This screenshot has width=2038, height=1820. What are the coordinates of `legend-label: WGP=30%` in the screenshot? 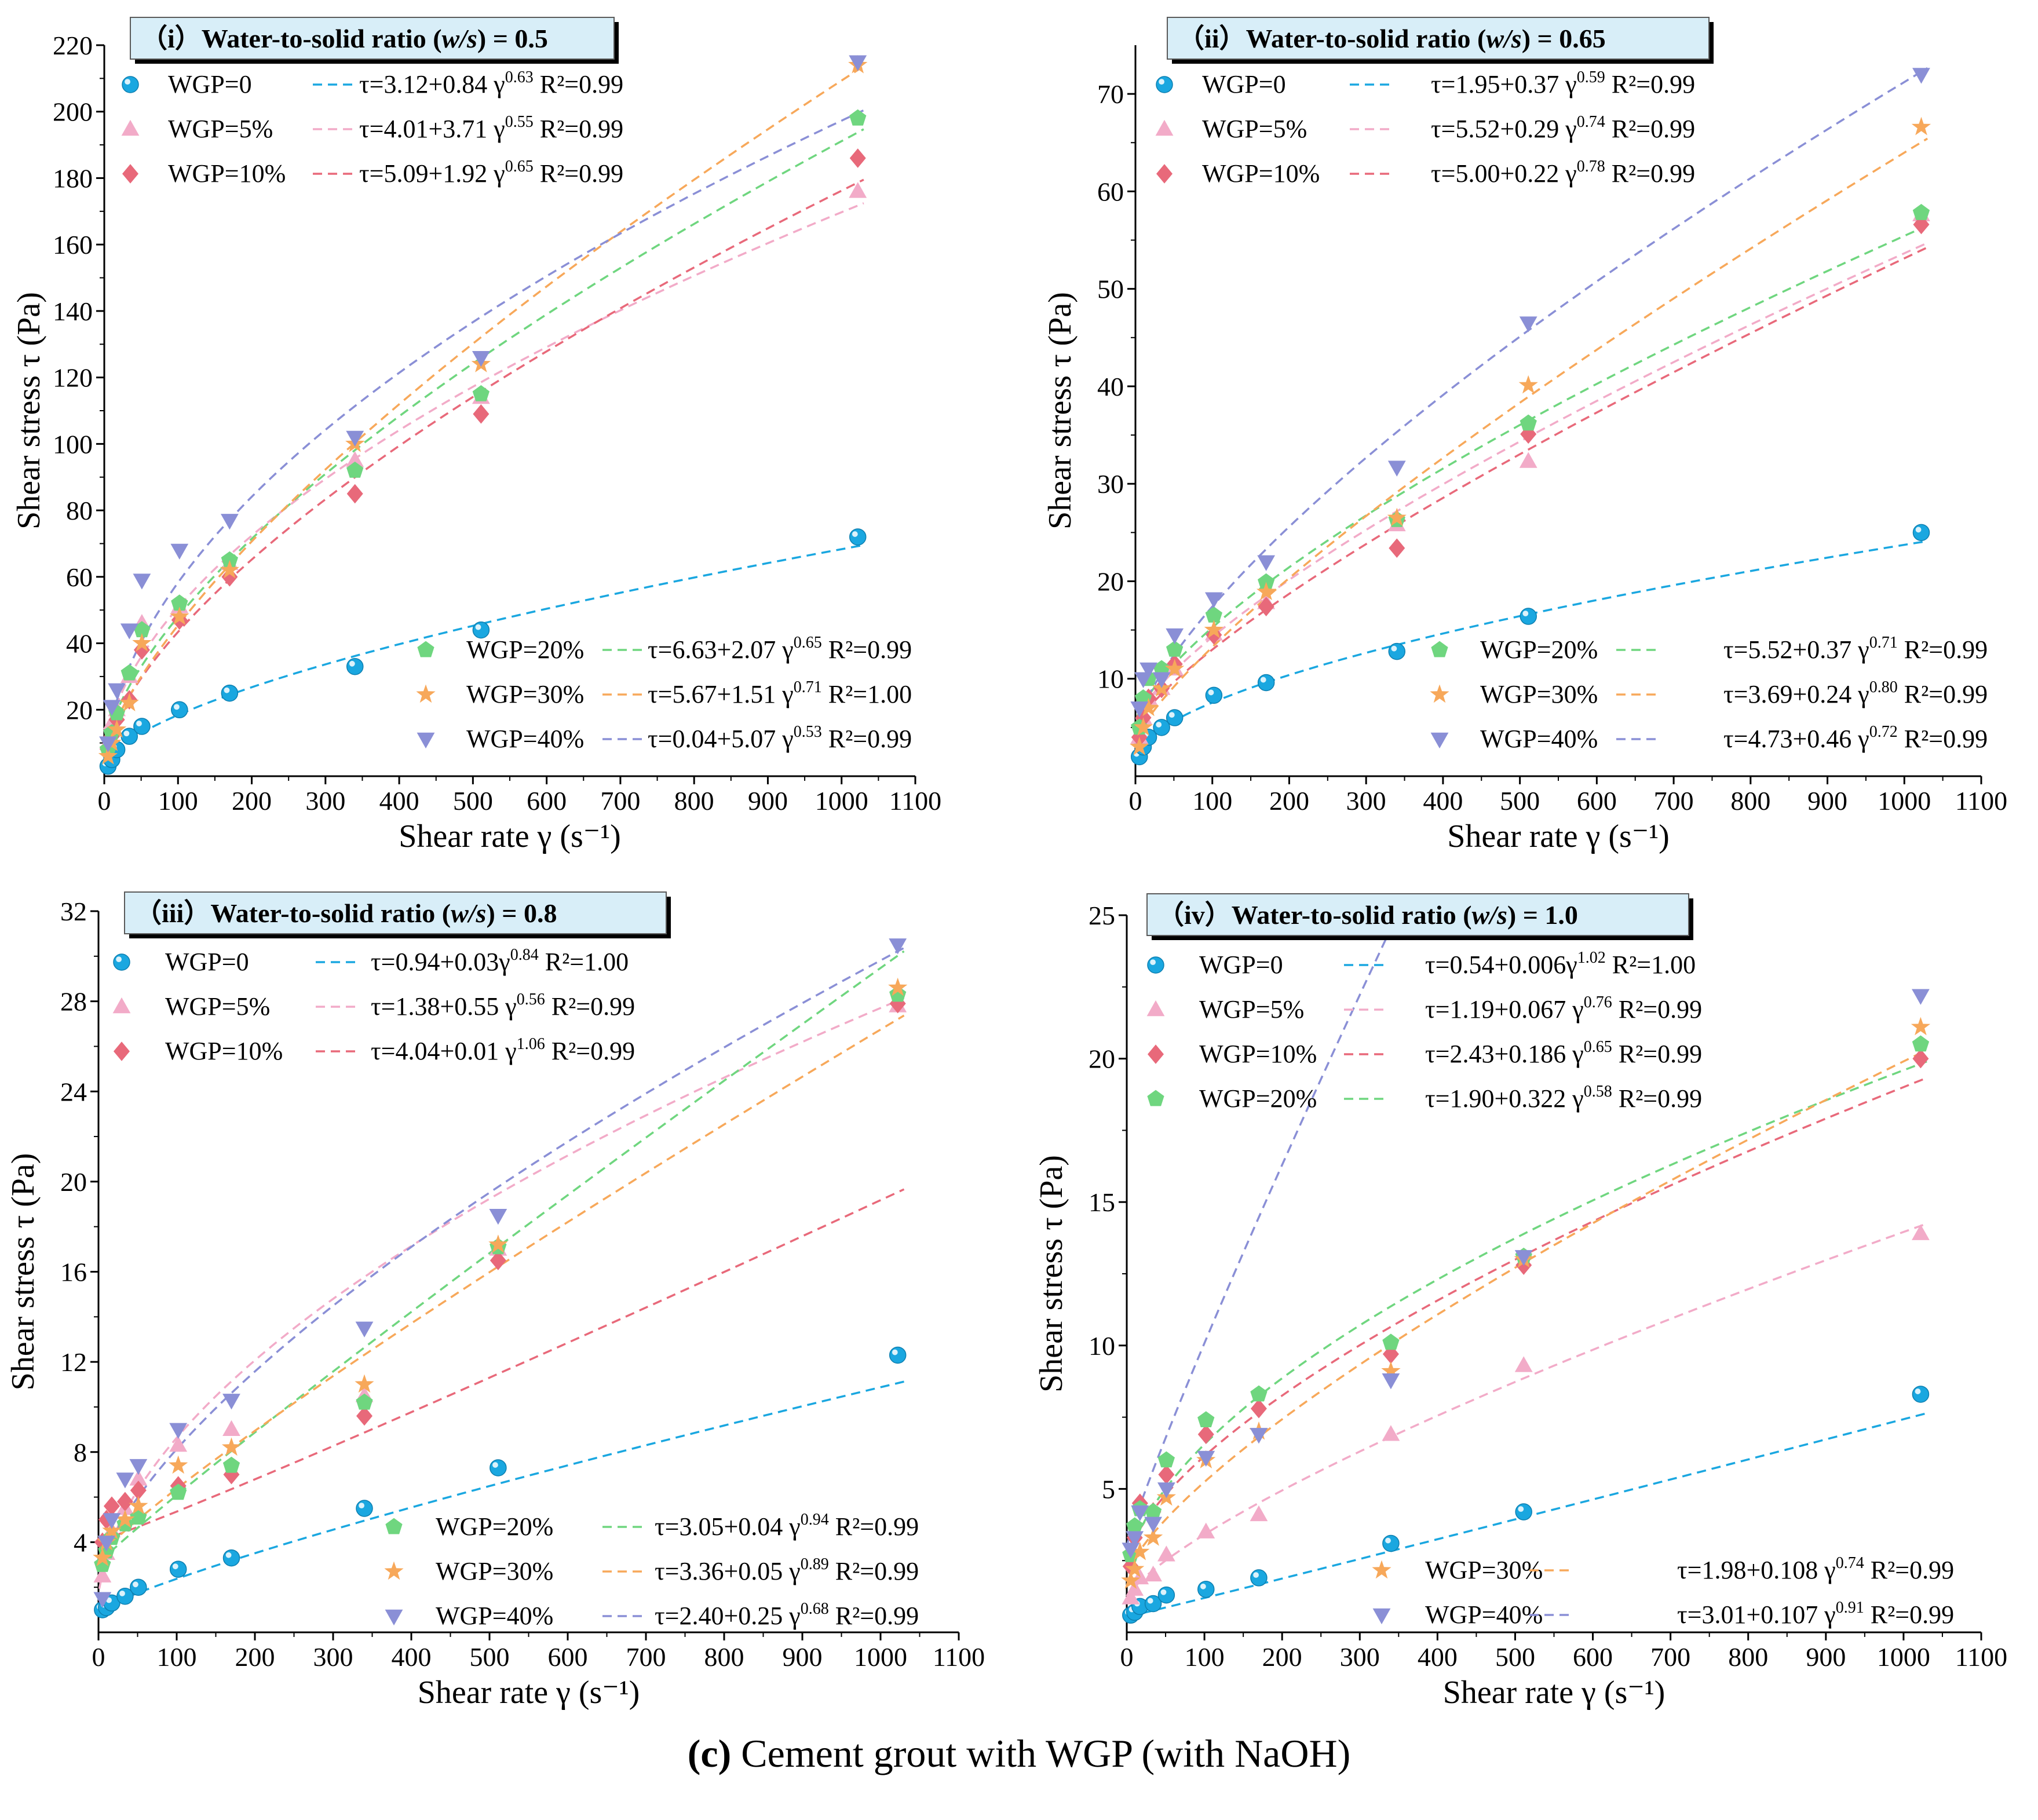 It's located at (494, 1571).